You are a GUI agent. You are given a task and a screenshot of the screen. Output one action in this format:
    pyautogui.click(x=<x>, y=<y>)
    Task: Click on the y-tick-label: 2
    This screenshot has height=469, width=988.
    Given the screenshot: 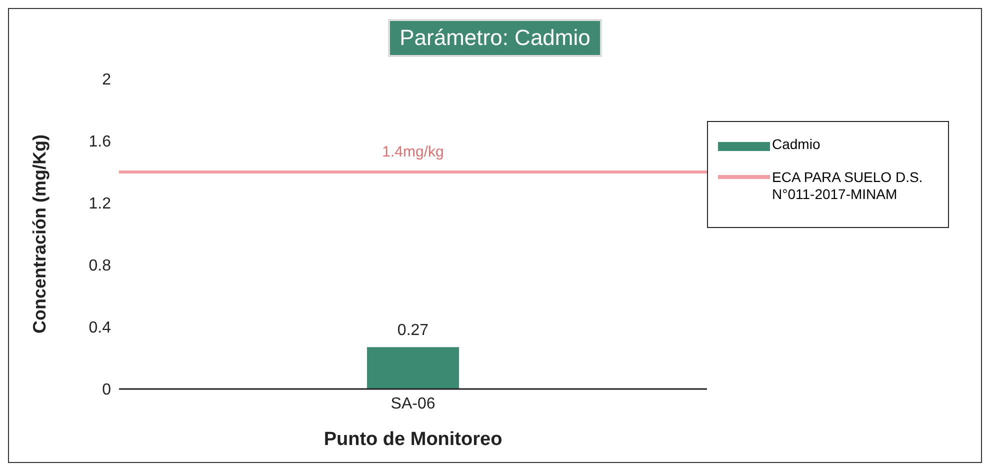 What is the action you would take?
    pyautogui.click(x=107, y=80)
    